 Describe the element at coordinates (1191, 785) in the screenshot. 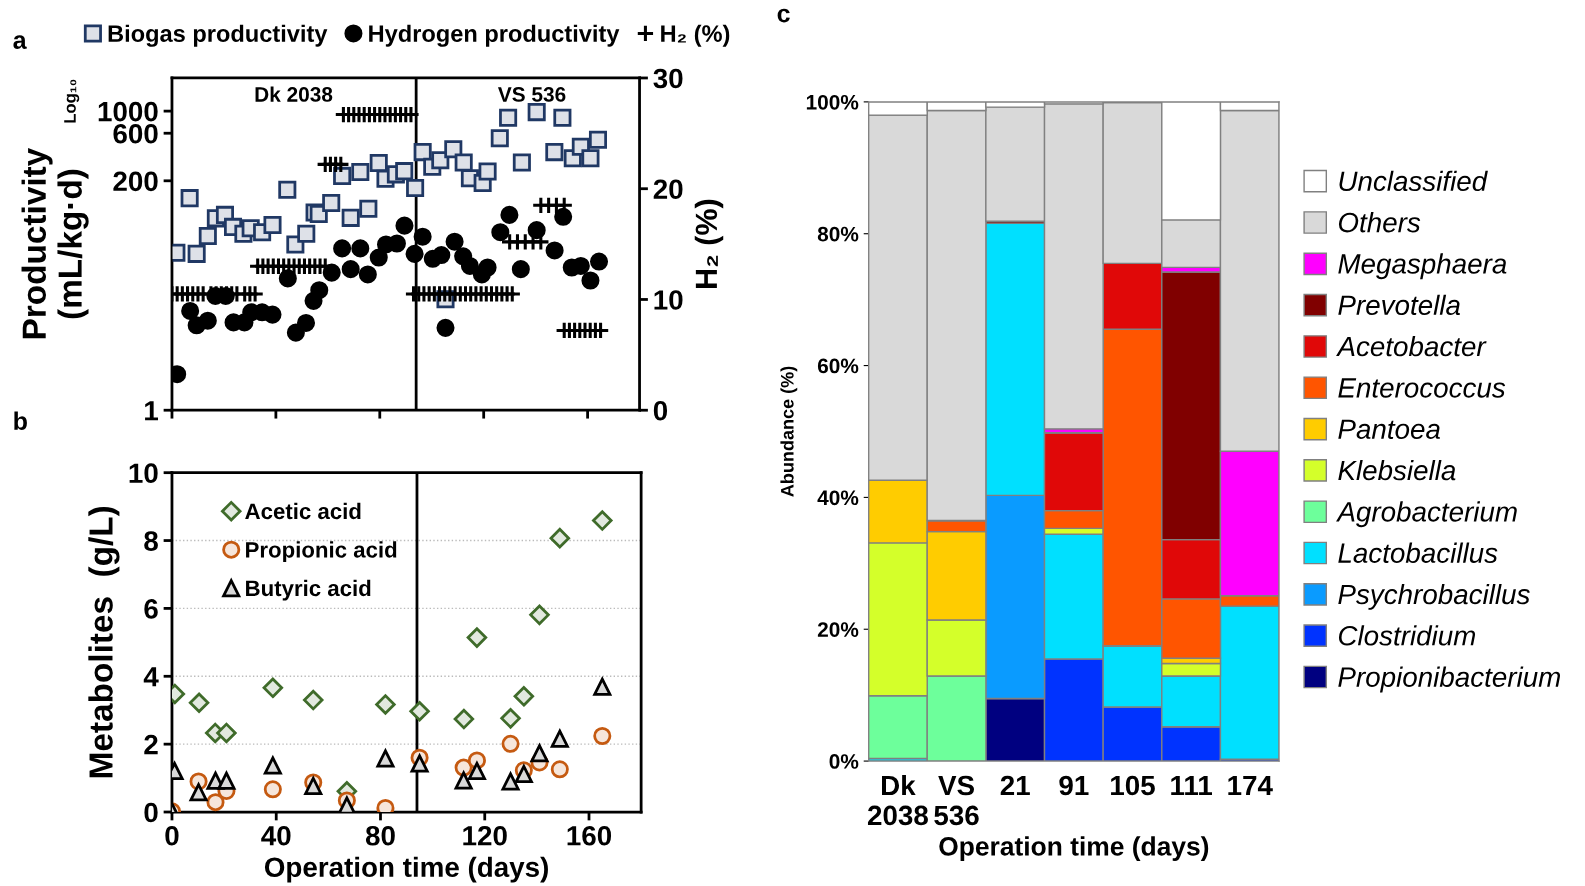

I see `x-tick-label: 111` at that location.